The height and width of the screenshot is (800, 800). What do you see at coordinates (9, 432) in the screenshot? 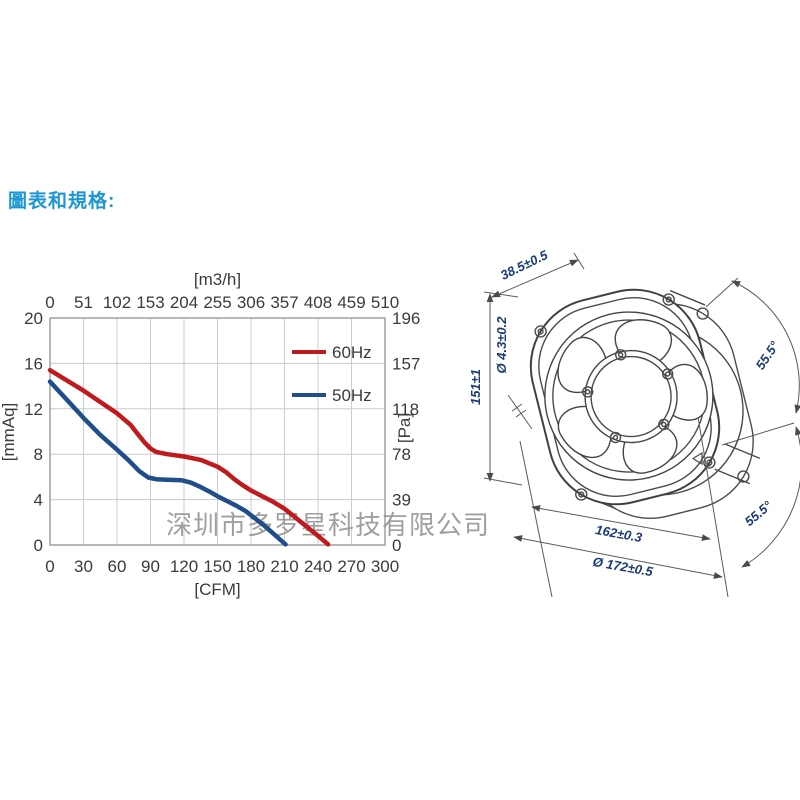
I see `y-left-axis-label: [mmAq]` at bounding box center [9, 432].